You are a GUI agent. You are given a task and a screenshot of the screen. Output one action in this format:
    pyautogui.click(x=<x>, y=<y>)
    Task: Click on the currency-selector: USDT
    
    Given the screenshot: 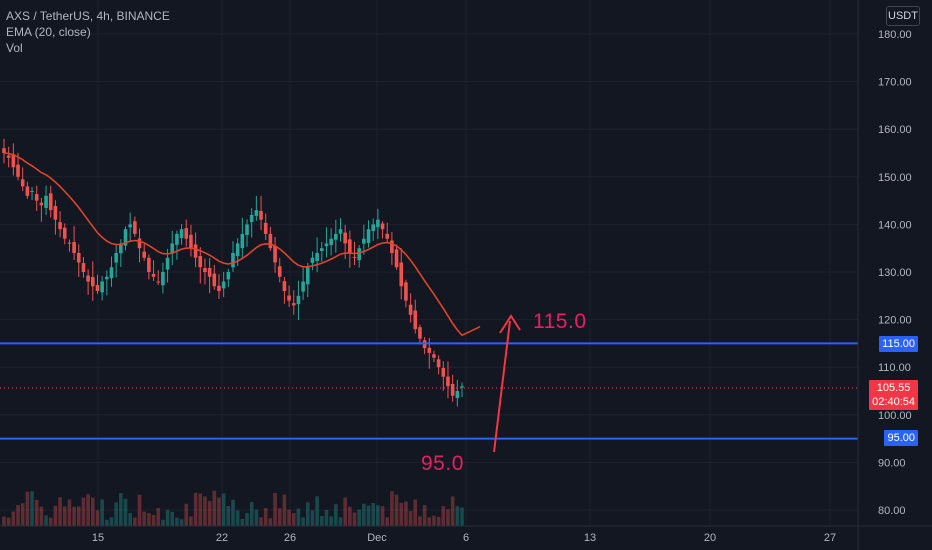 What is the action you would take?
    pyautogui.click(x=903, y=16)
    